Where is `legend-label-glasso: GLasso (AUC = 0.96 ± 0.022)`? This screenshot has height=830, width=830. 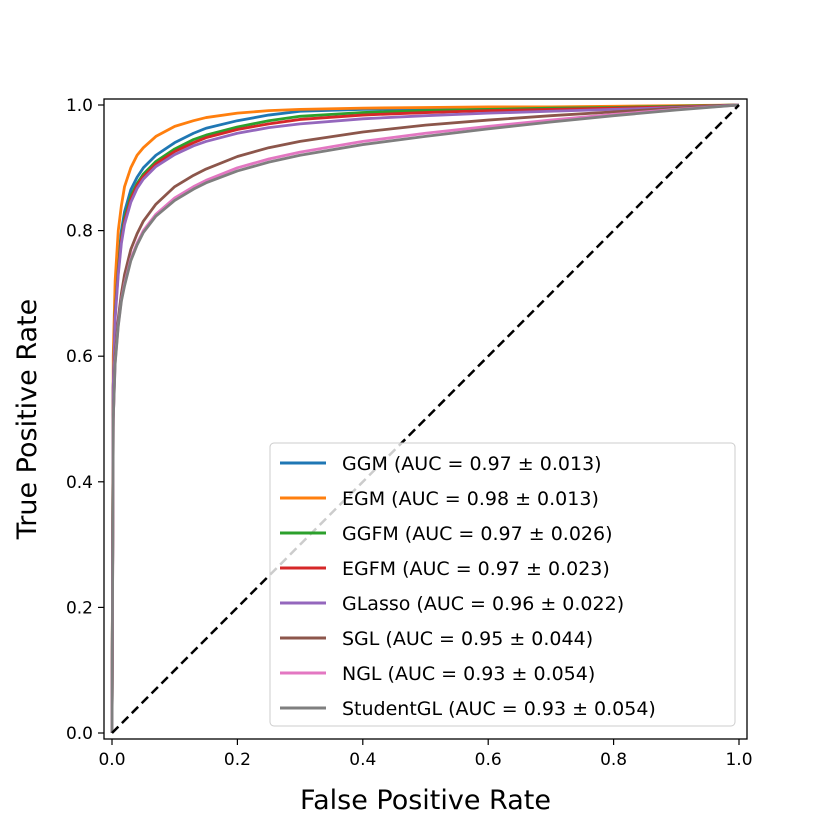
legend-label-glasso: GLasso (AUC = 0.96 ± 0.022) is located at coordinates (483, 604).